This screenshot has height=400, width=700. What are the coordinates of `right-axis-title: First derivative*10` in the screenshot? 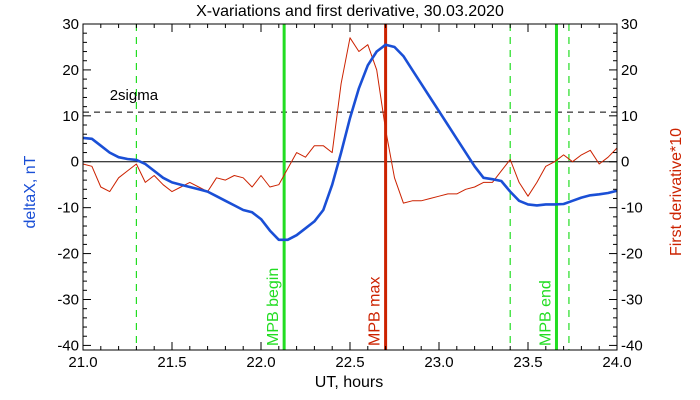 It's located at (676, 192).